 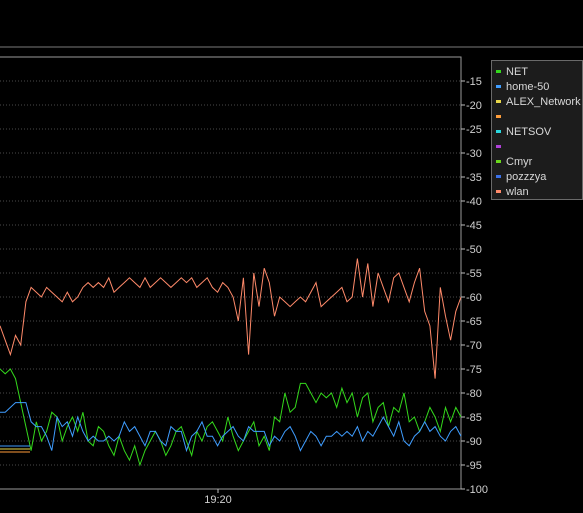 I want to click on legend-label: NETSOV, so click(x=529, y=131).